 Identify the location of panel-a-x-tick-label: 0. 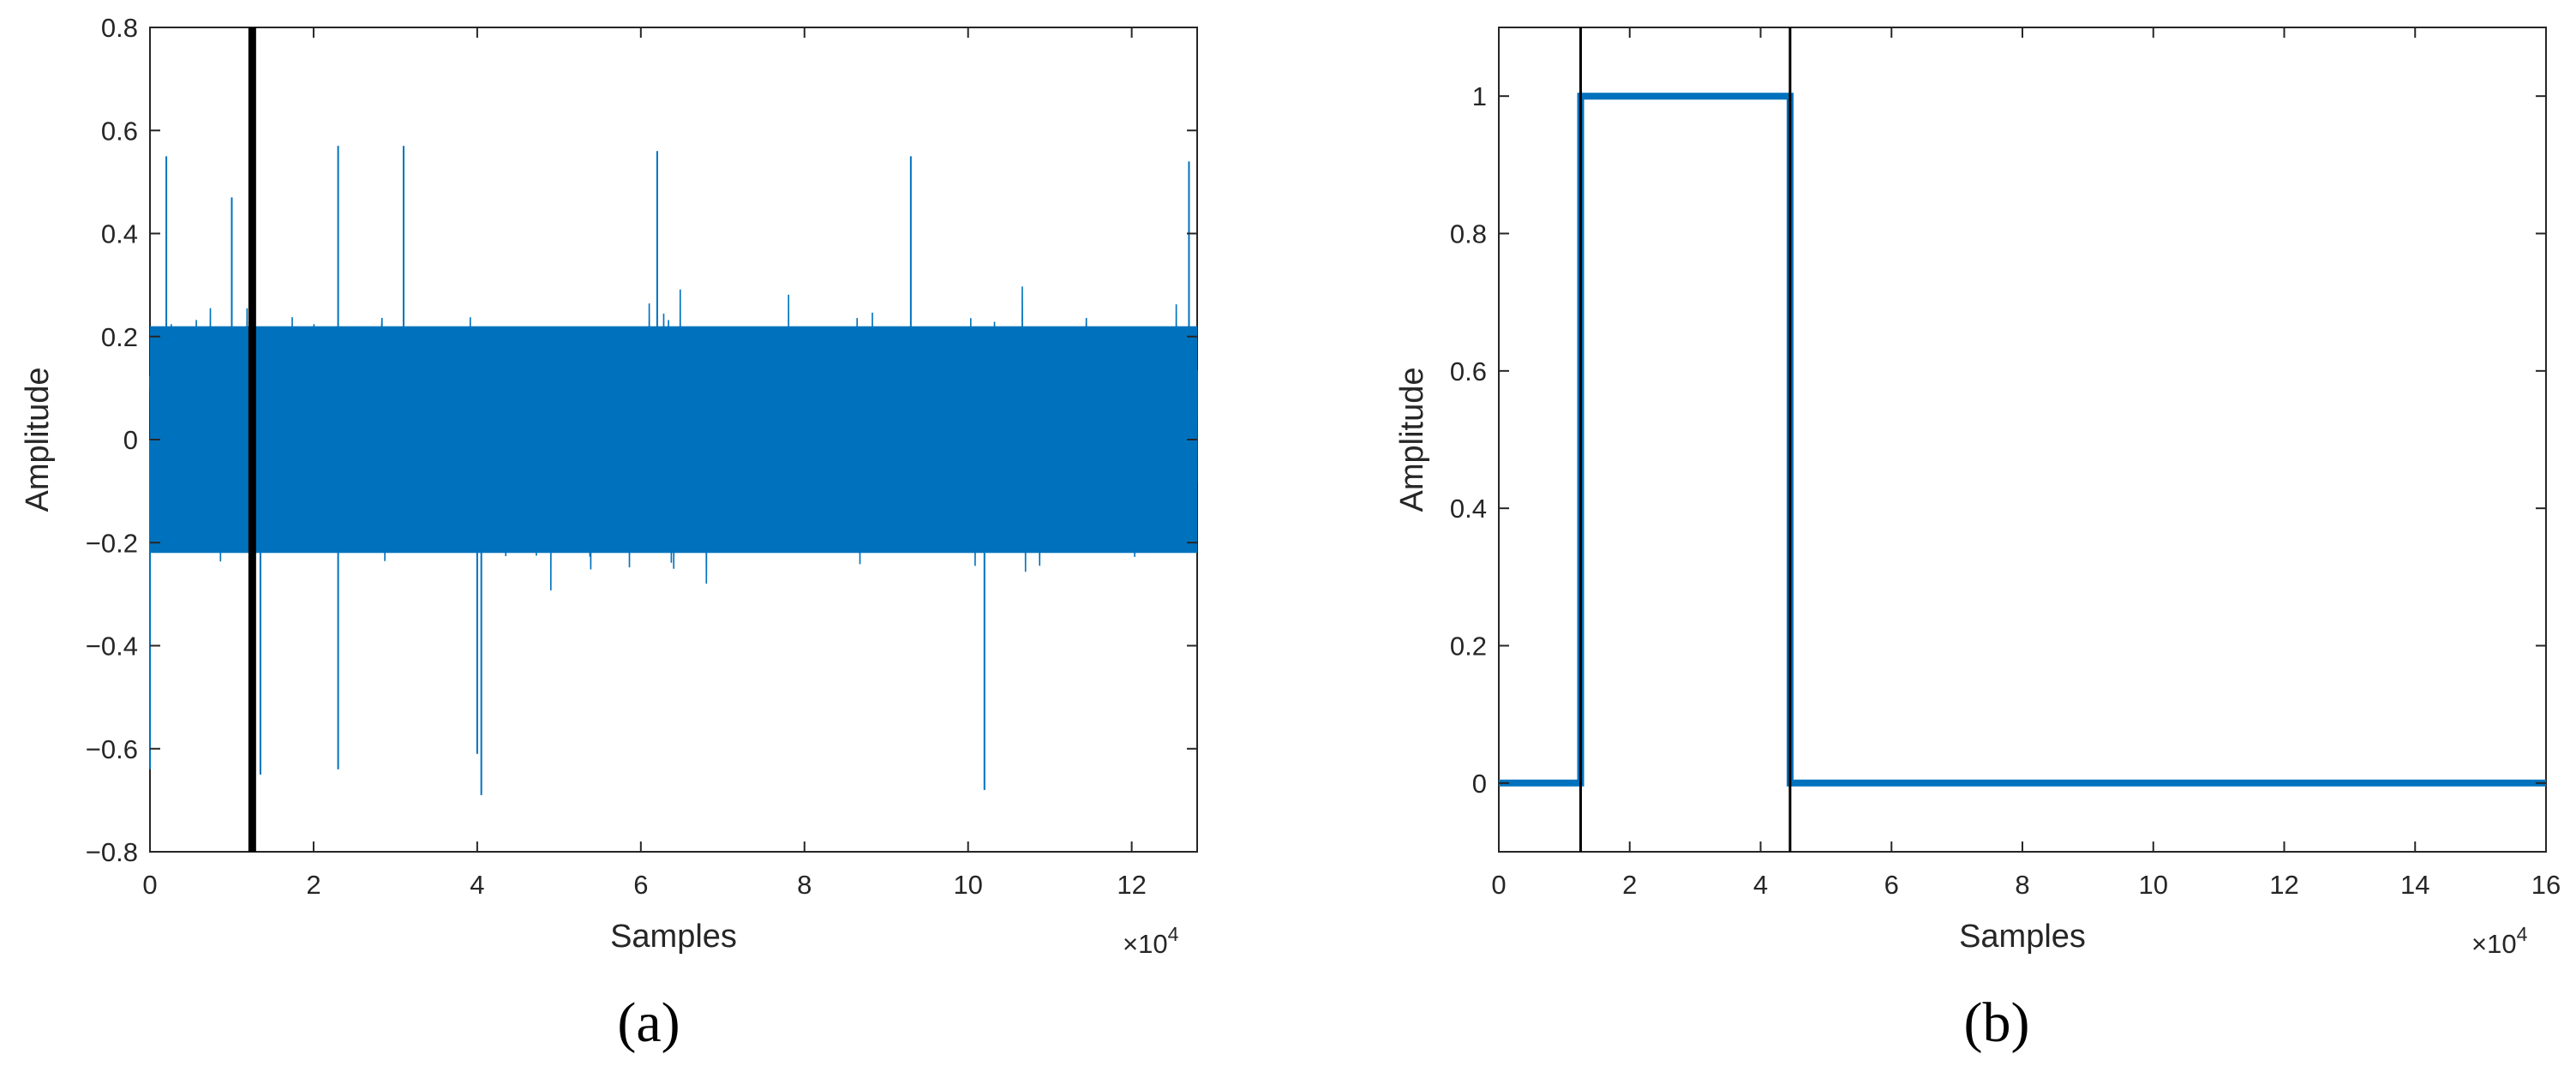
(149, 885).